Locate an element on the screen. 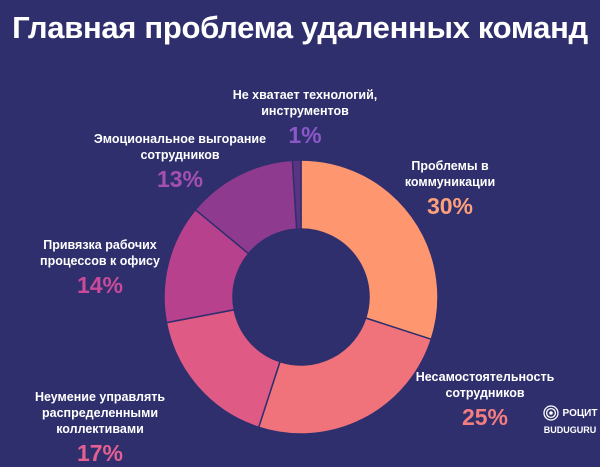 This screenshot has width=600, height=467. slice-percent: 13% is located at coordinates (180, 179).